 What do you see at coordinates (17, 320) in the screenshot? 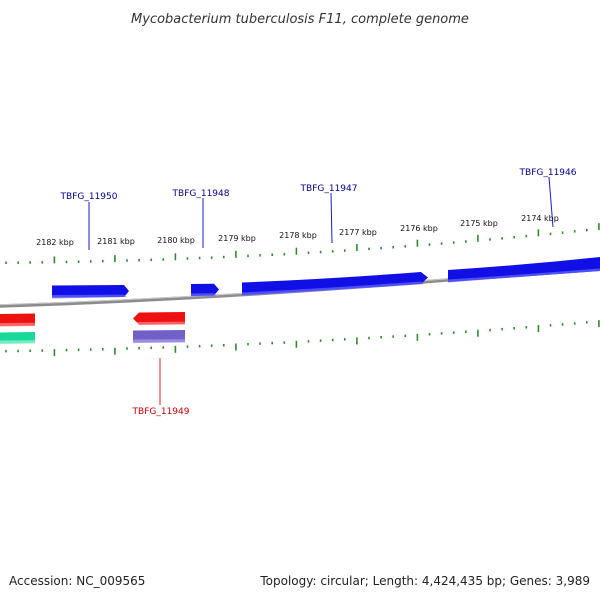
I see `gene-arrow-left-red` at bounding box center [17, 320].